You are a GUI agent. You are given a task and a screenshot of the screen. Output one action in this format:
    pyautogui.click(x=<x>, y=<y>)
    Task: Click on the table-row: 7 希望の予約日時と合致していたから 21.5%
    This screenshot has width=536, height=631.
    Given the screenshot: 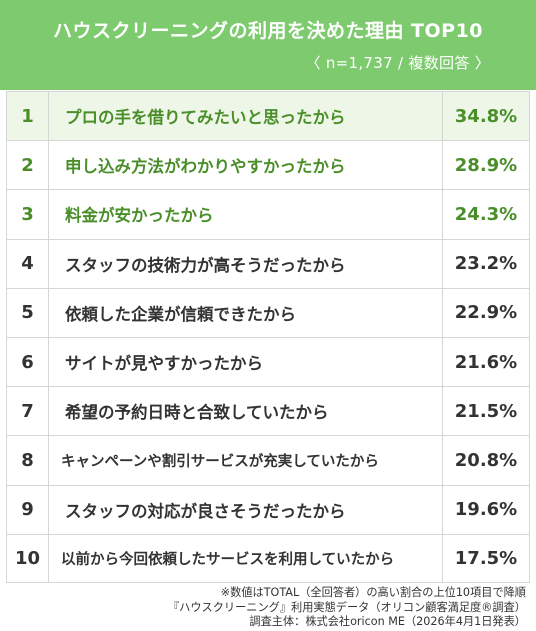 What is the action you would take?
    pyautogui.click(x=268, y=411)
    